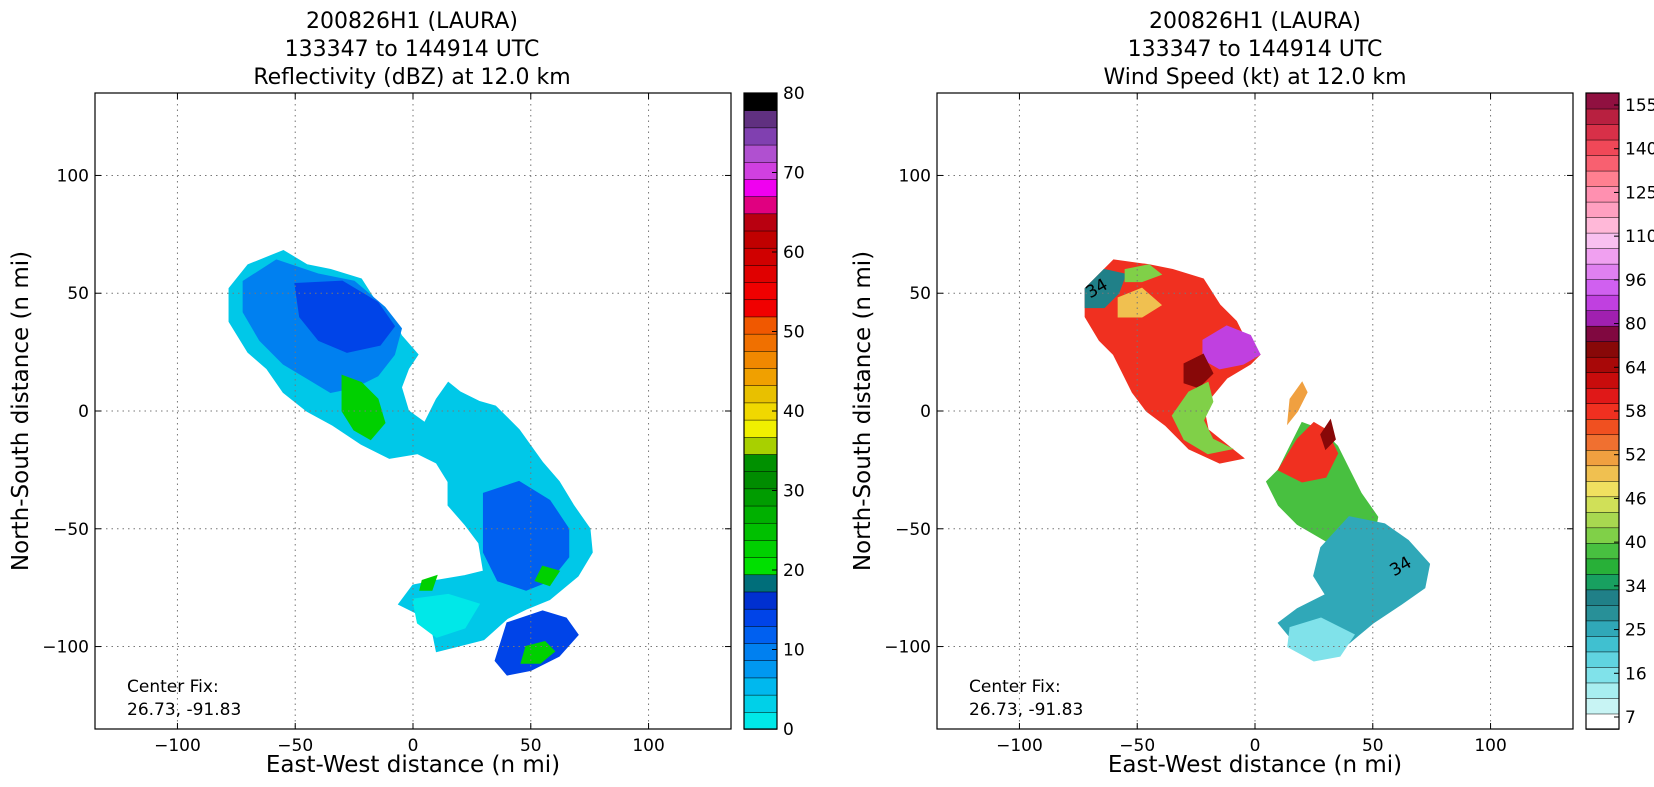 The image size is (1654, 787). I want to click on colorbar-tick-label: 155, so click(1639, 106).